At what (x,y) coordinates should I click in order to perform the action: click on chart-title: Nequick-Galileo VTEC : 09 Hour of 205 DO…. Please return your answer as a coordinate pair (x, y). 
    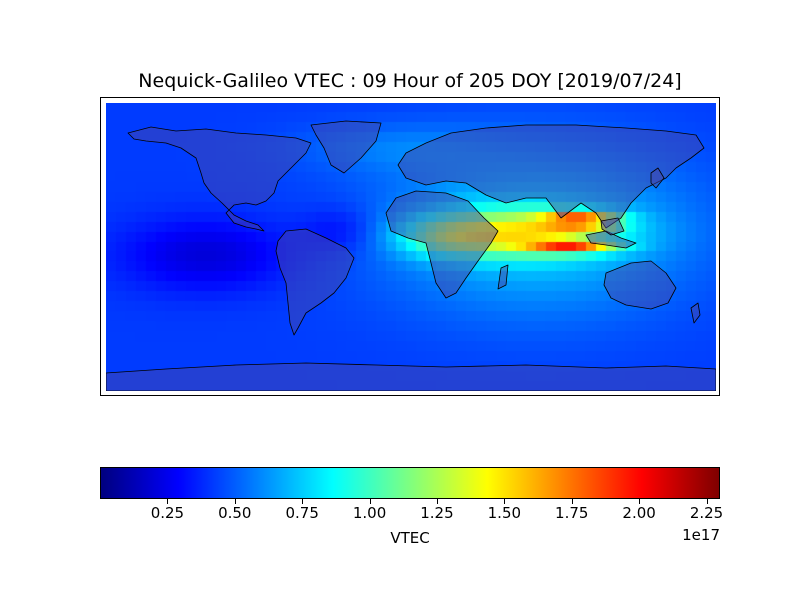
    Looking at the image, I should click on (410, 81).